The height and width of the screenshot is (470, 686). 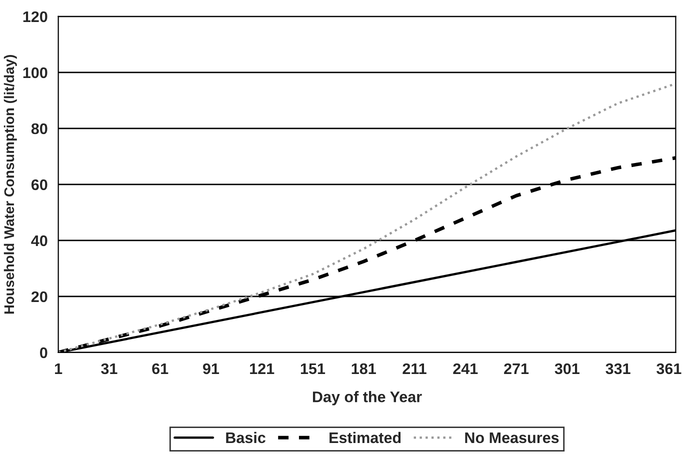 What do you see at coordinates (669, 368) in the screenshot?
I see `x-tick-label: 361` at bounding box center [669, 368].